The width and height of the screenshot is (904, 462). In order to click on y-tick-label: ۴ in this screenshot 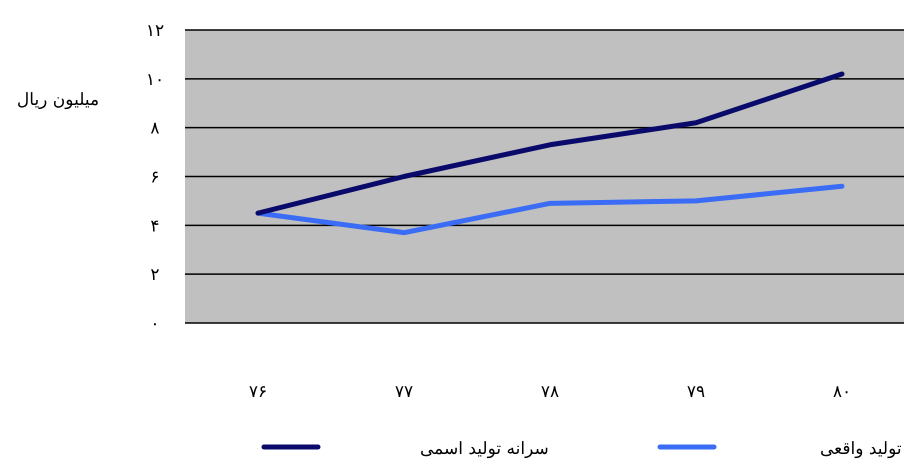, I will do `click(154, 226)`.